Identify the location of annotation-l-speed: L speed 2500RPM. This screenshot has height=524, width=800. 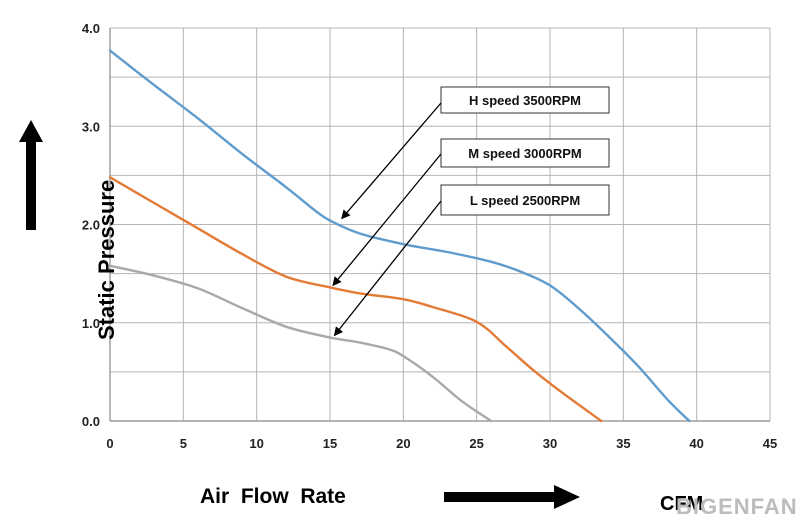
(471, 260).